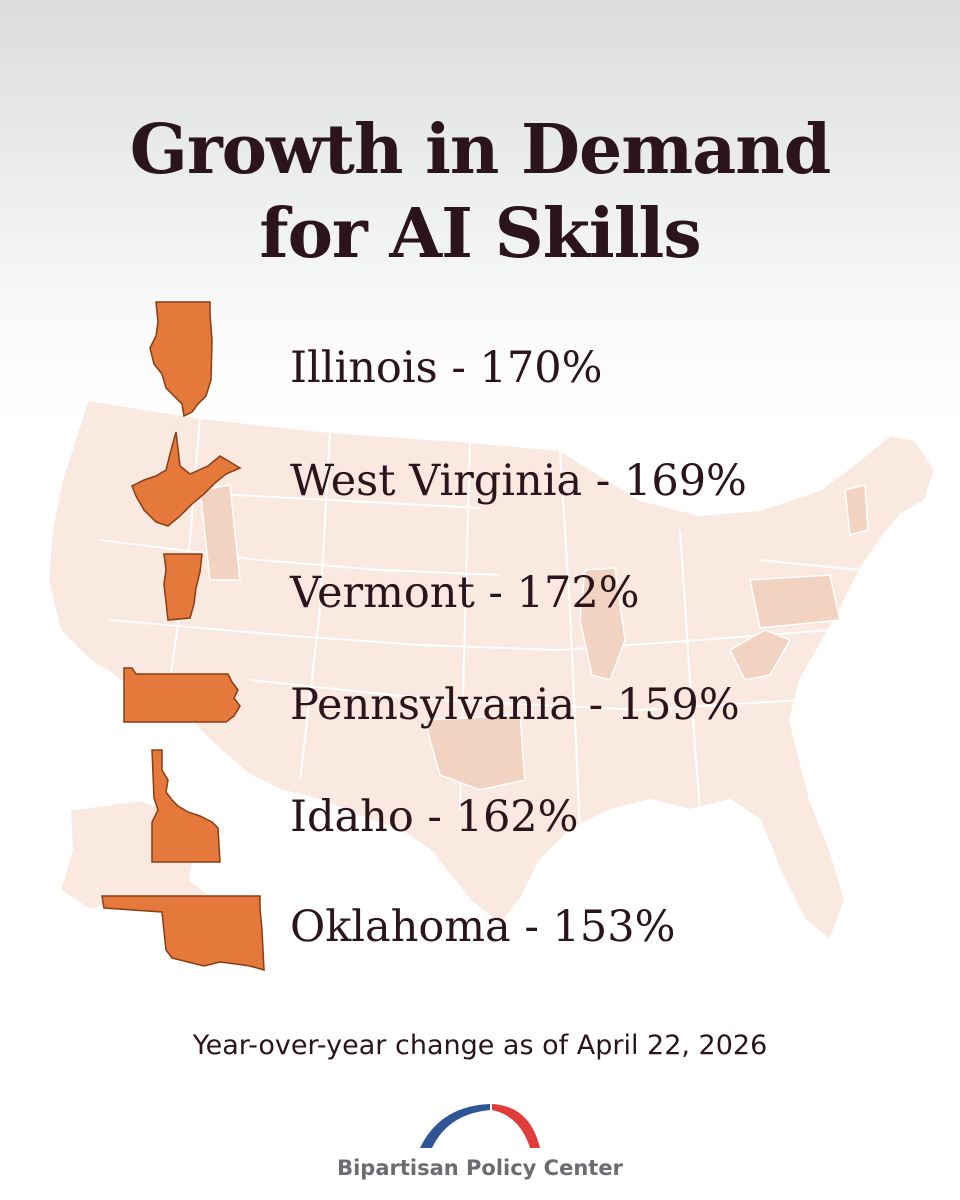 Image resolution: width=960 pixels, height=1200 pixels. I want to click on row-label-vermont: Vermont - 172%, so click(465, 593).